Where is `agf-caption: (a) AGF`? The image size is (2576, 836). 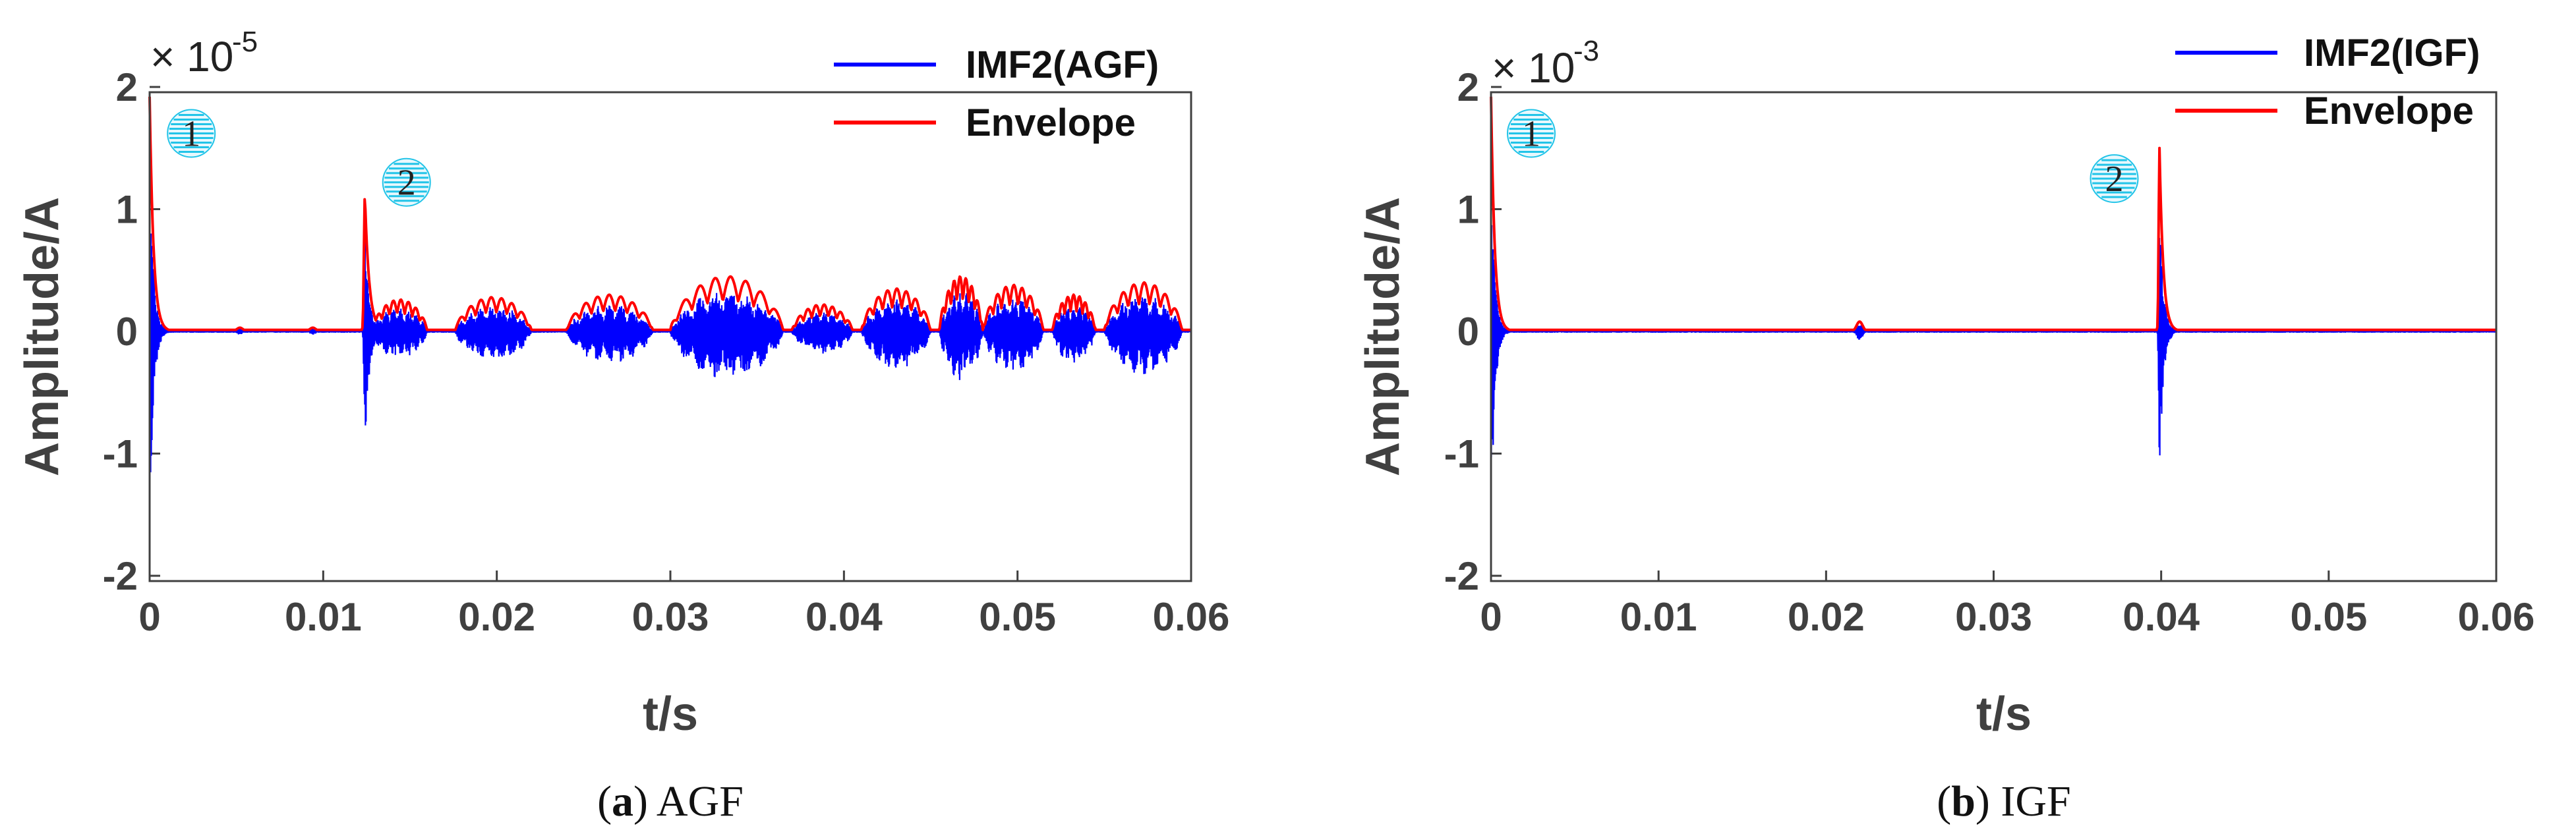 agf-caption: (a) AGF is located at coordinates (670, 801).